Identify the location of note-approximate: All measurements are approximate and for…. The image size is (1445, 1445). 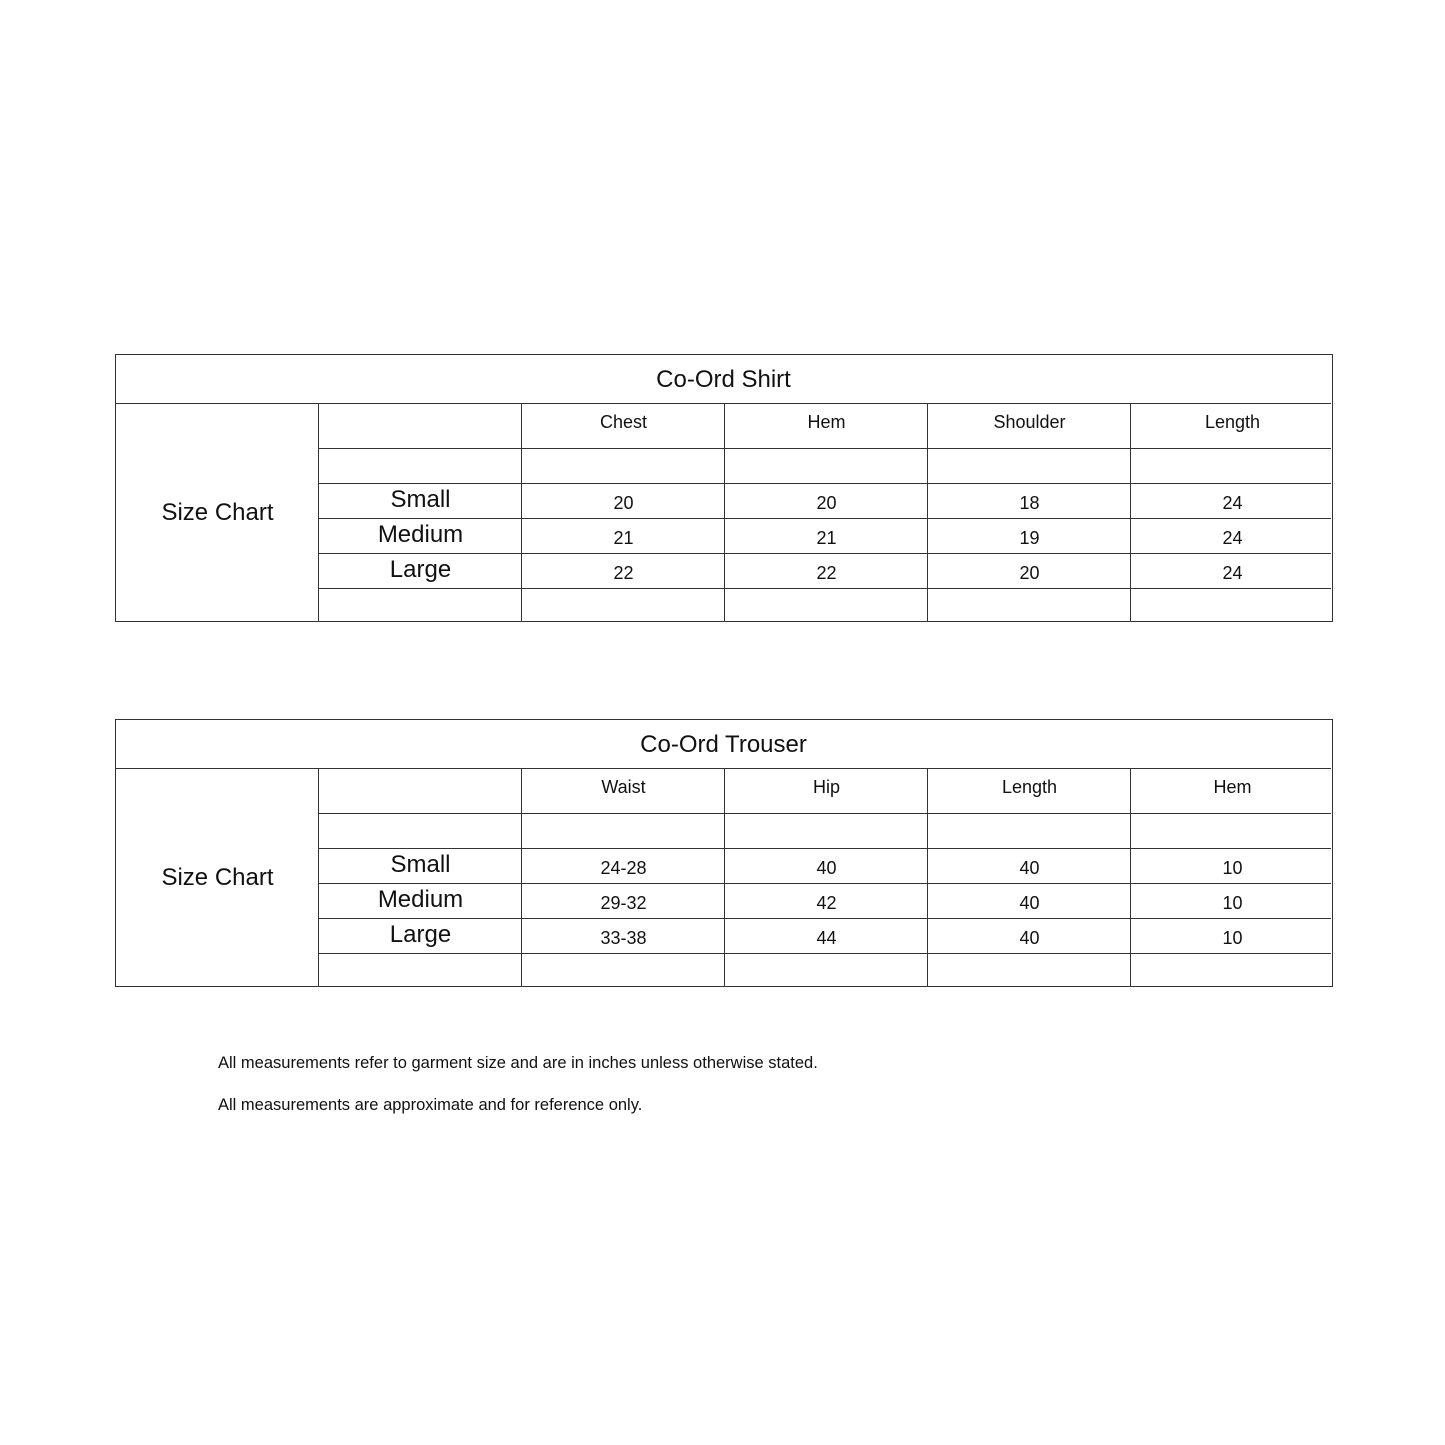
(430, 1105).